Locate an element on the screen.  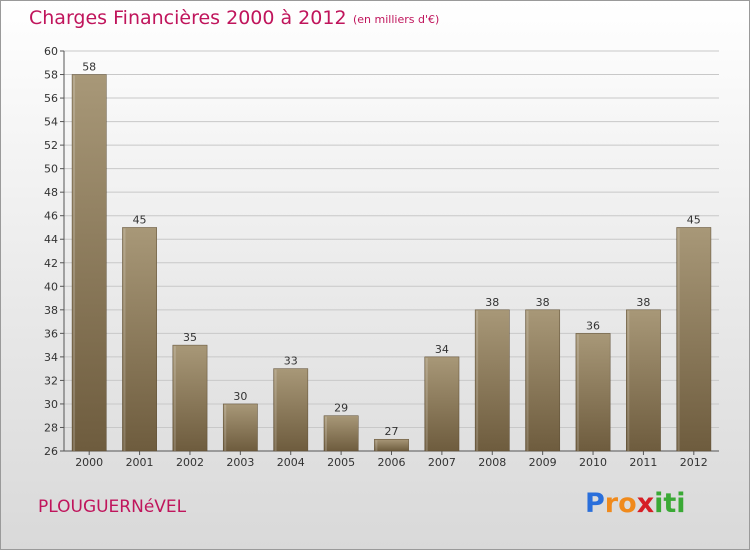
data-label: 33 is located at coordinates (291, 361).